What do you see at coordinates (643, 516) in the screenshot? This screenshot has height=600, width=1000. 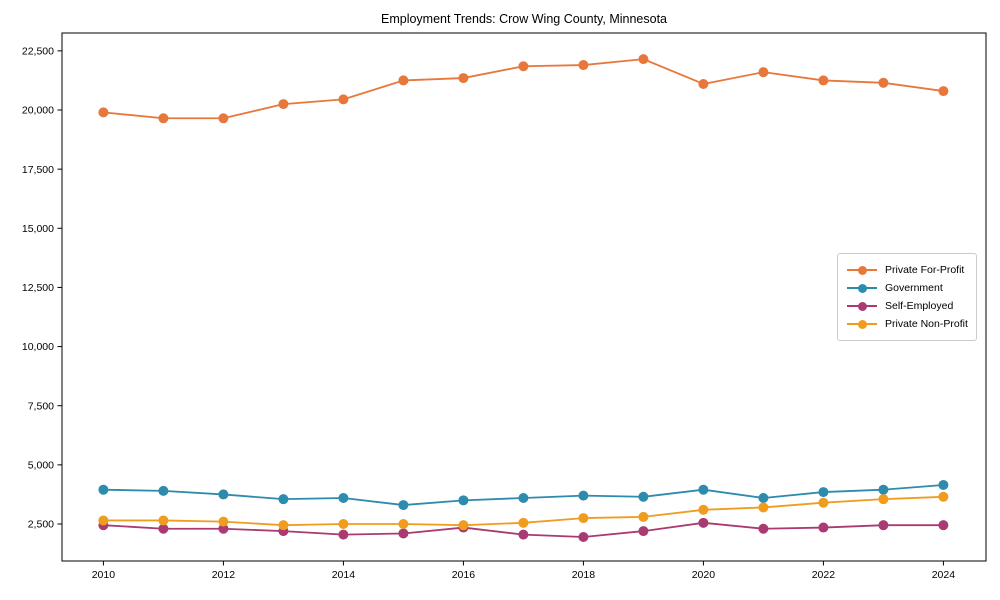 I see `data-point-private-non-profit-2019` at bounding box center [643, 516].